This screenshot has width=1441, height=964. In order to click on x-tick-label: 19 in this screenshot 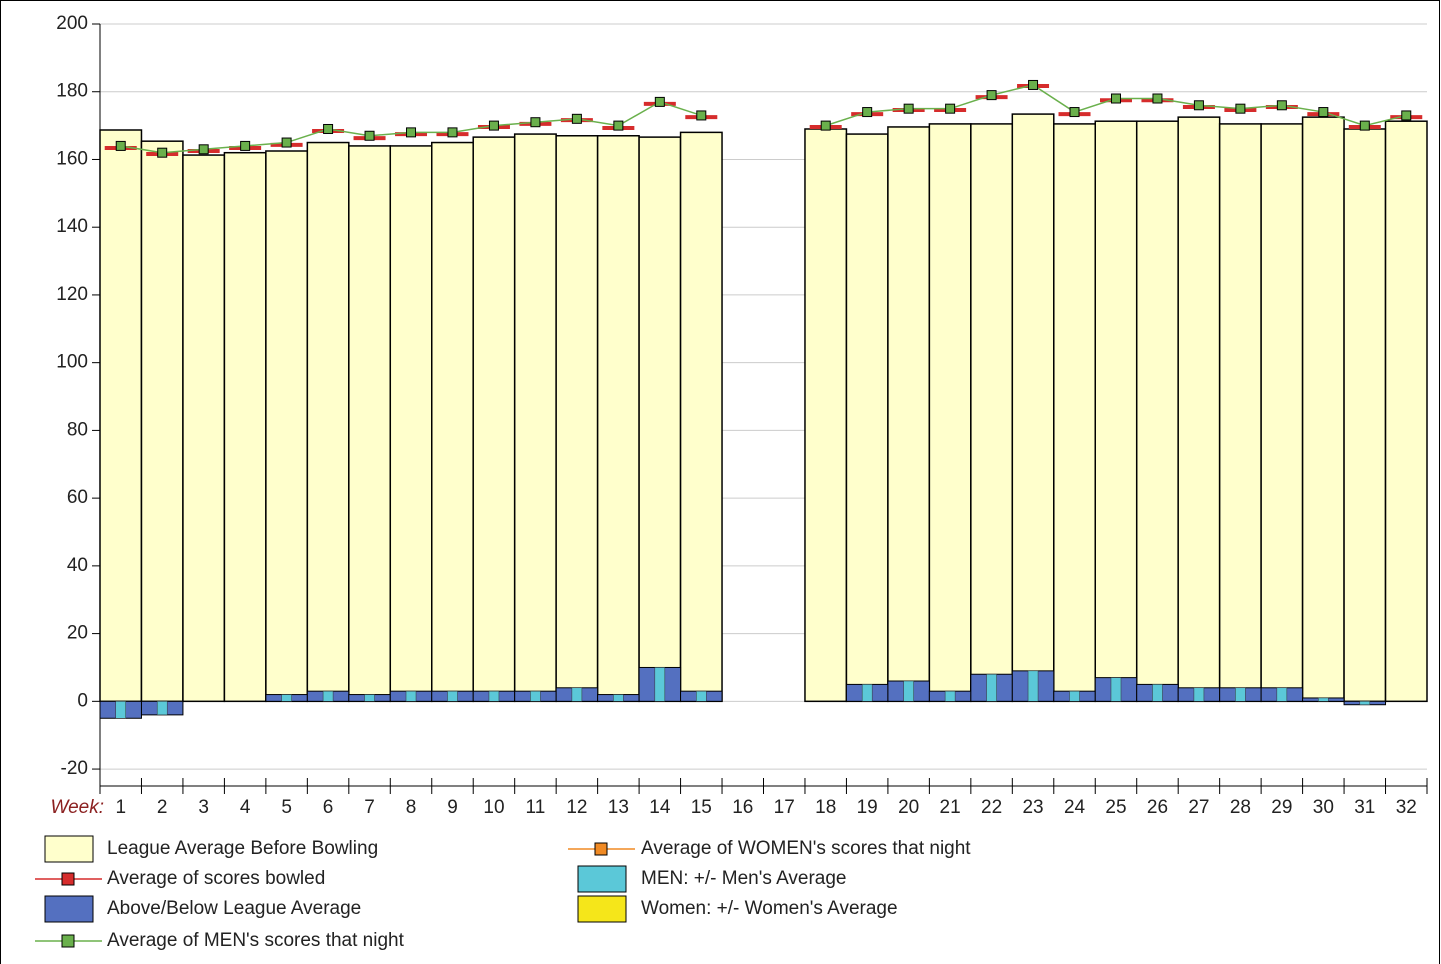, I will do `click(867, 807)`.